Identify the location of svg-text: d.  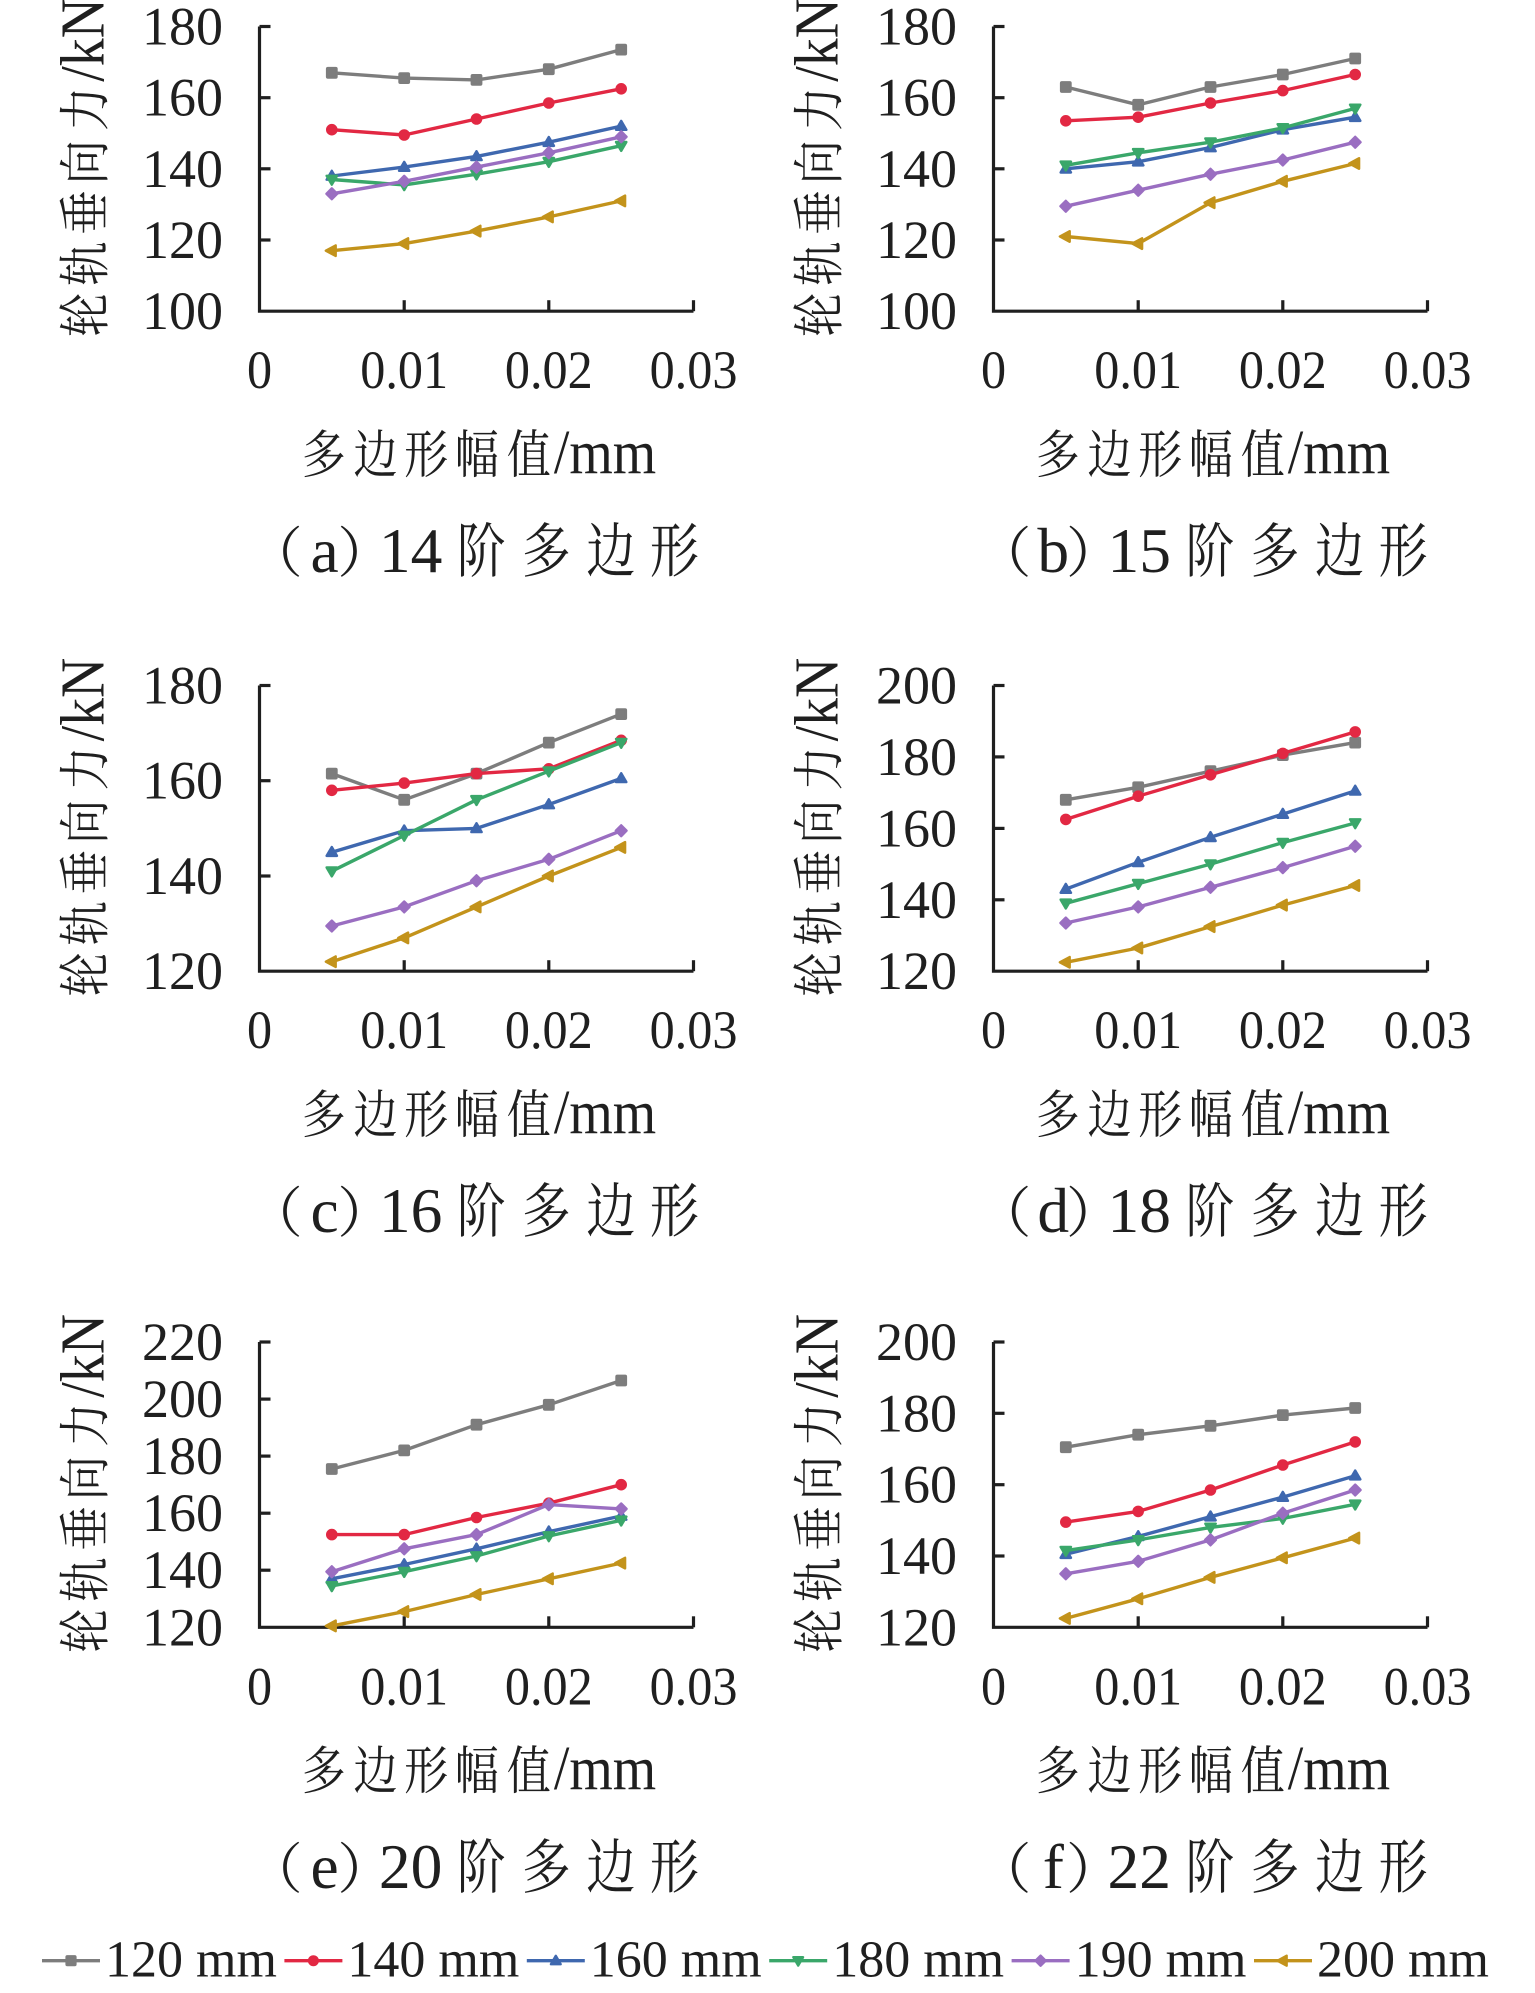
(1053, 1210).